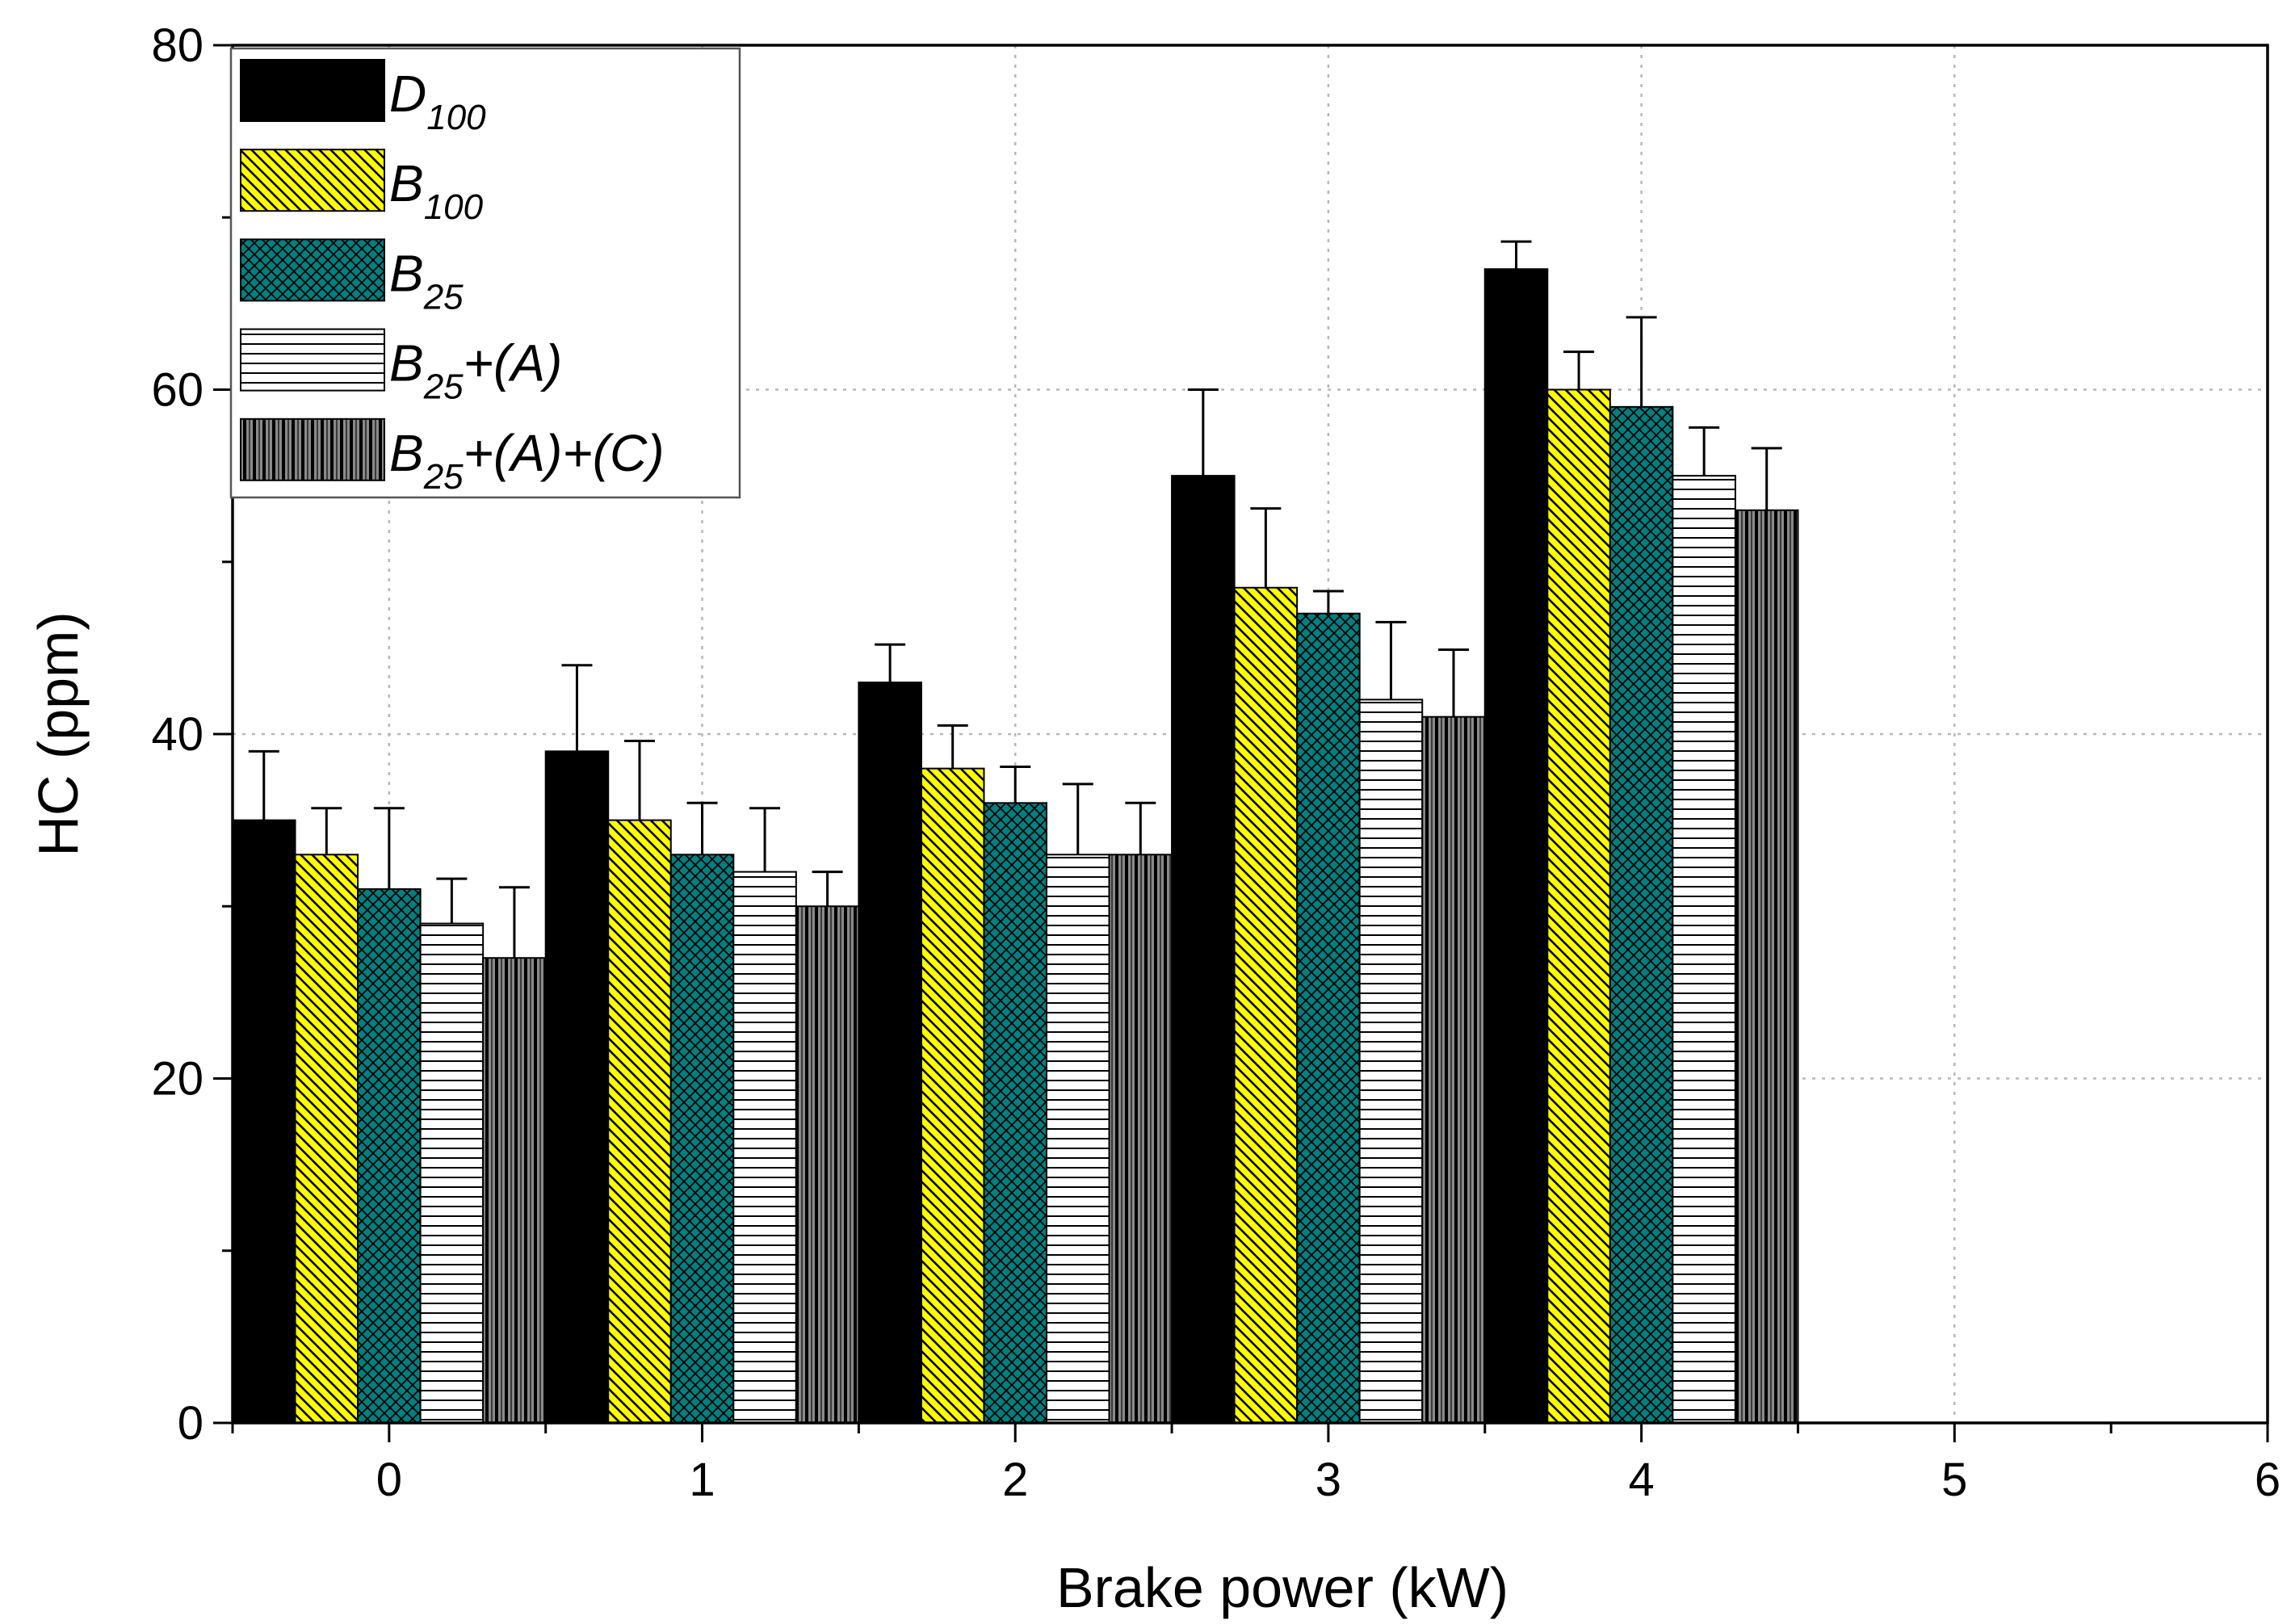 The image size is (2291, 1624). What do you see at coordinates (436, 190) in the screenshot?
I see `legend-label: B100` at bounding box center [436, 190].